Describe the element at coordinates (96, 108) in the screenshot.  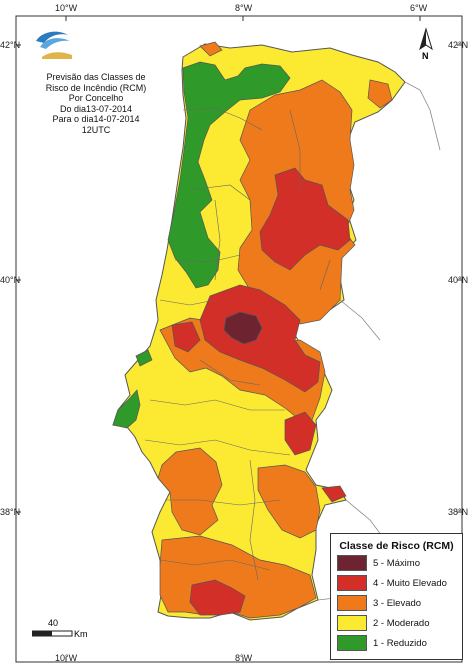
I see `title-line-4: Do dia13-07-2014` at that location.